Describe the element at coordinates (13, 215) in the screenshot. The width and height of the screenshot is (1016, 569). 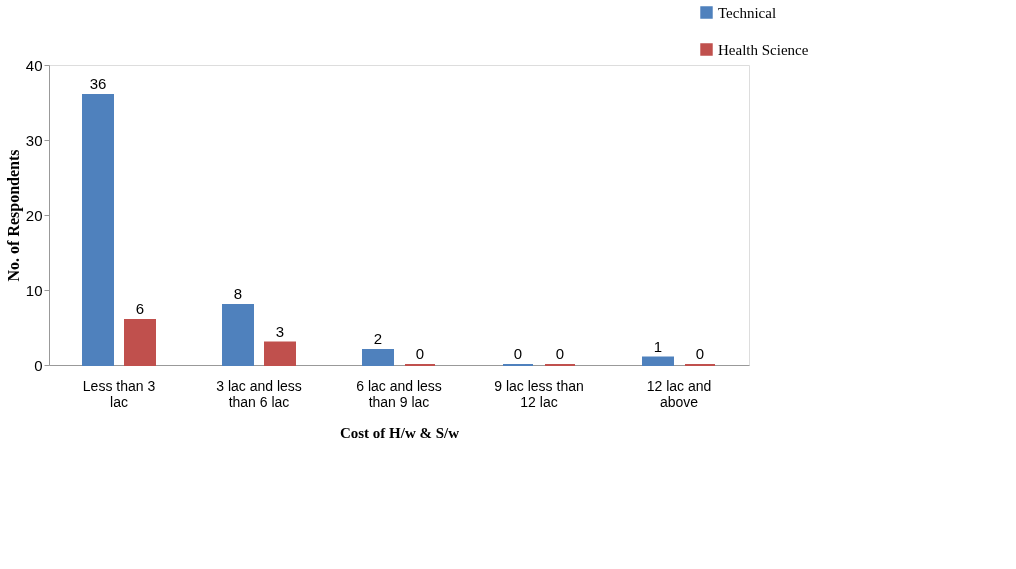
I see `y-axis-title: No. of Respondents` at that location.